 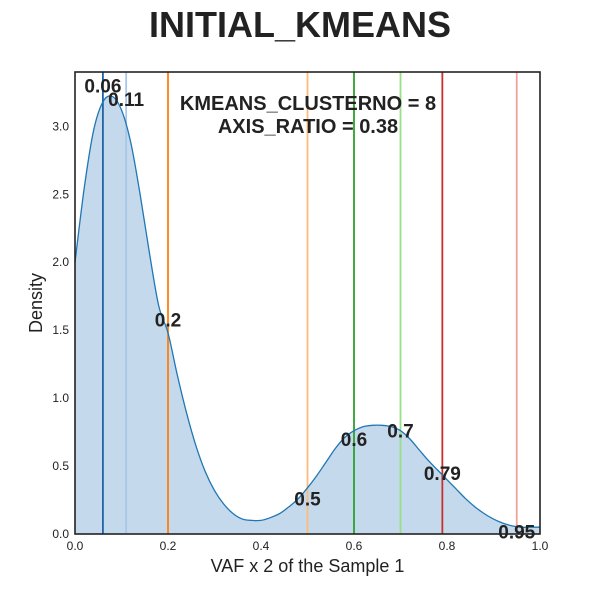 What do you see at coordinates (308, 127) in the screenshot?
I see `annotation-axis-ratio: AXIS_RATIO = 0.38` at bounding box center [308, 127].